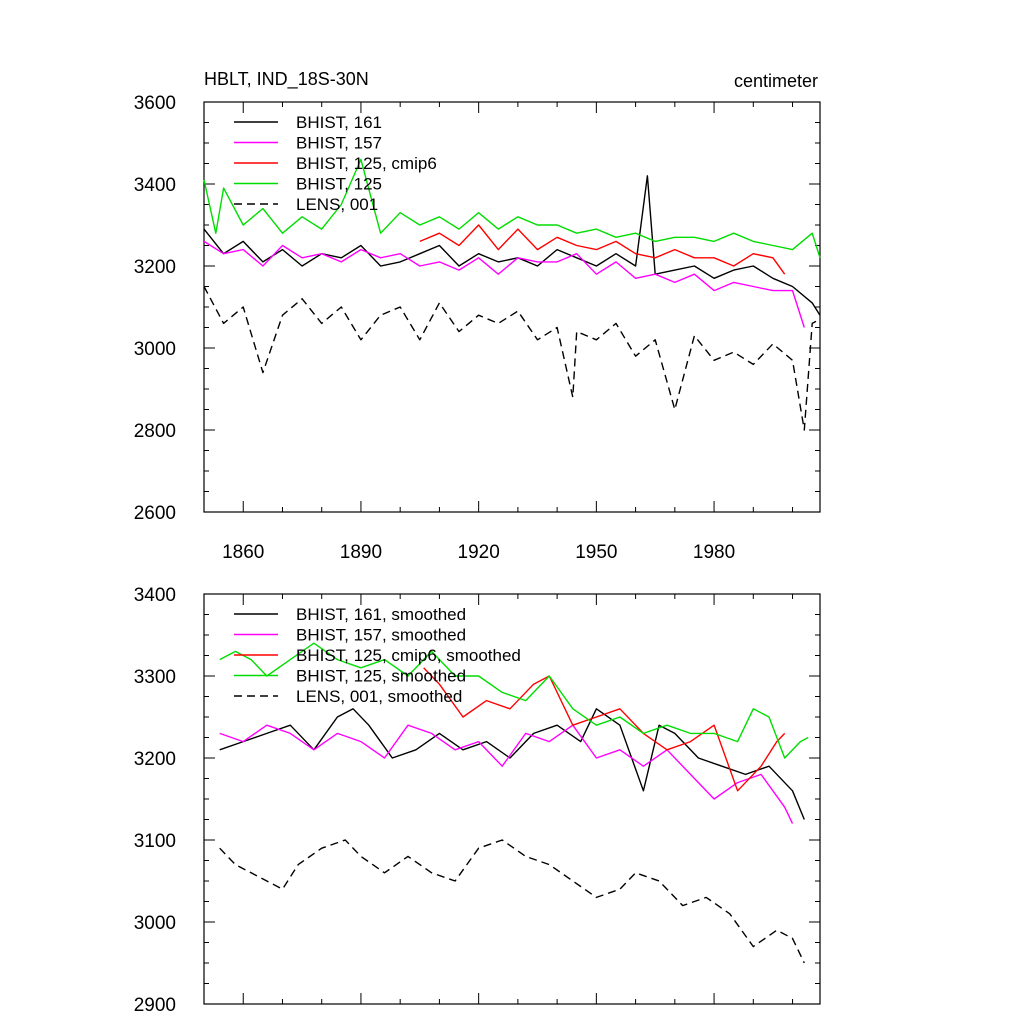  What do you see at coordinates (714, 552) in the screenshot?
I see `x-tick-label: 1980` at bounding box center [714, 552].